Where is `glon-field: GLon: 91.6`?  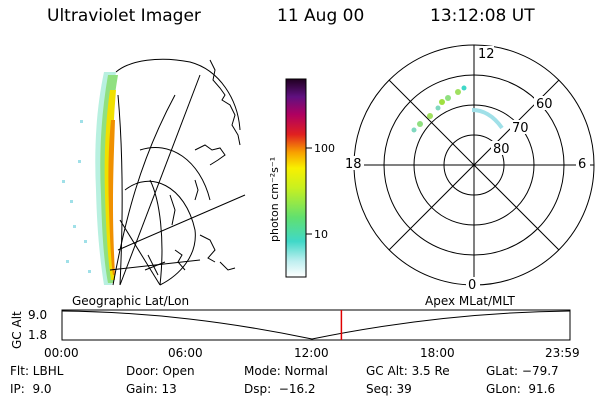
glon-field: GLon: 91.6 is located at coordinates (521, 389).